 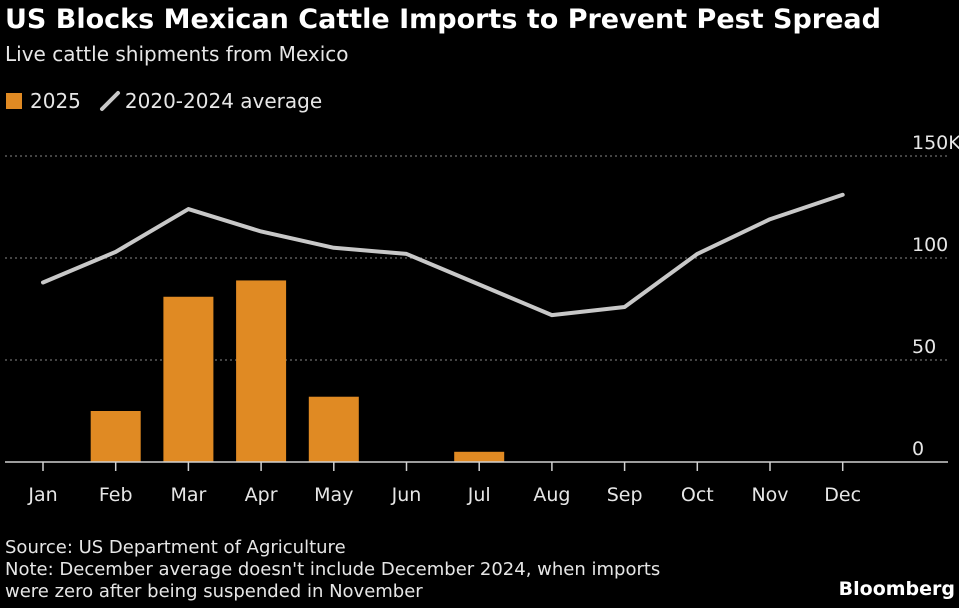 I want to click on y-tick-label: 0, so click(x=918, y=449).